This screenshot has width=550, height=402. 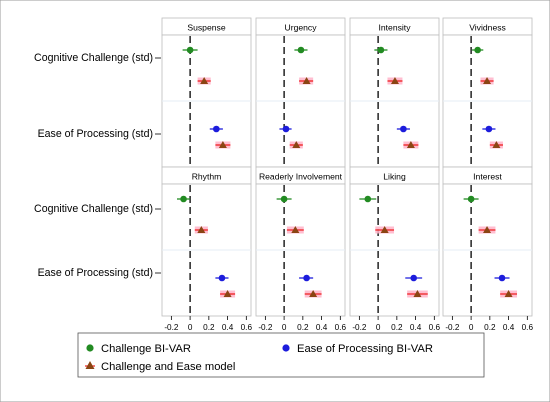 What do you see at coordinates (168, 367) in the screenshot?
I see `legend-label: Challenge and Ease model` at bounding box center [168, 367].